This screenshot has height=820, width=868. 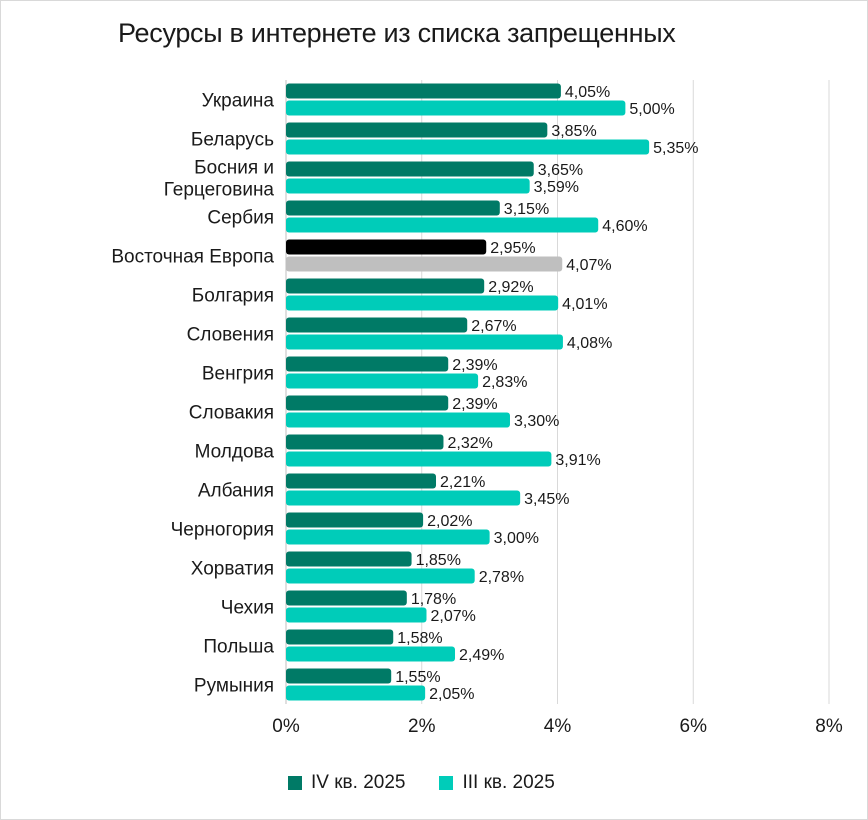 I want to click on data-label: 2,05%, so click(x=451, y=694).